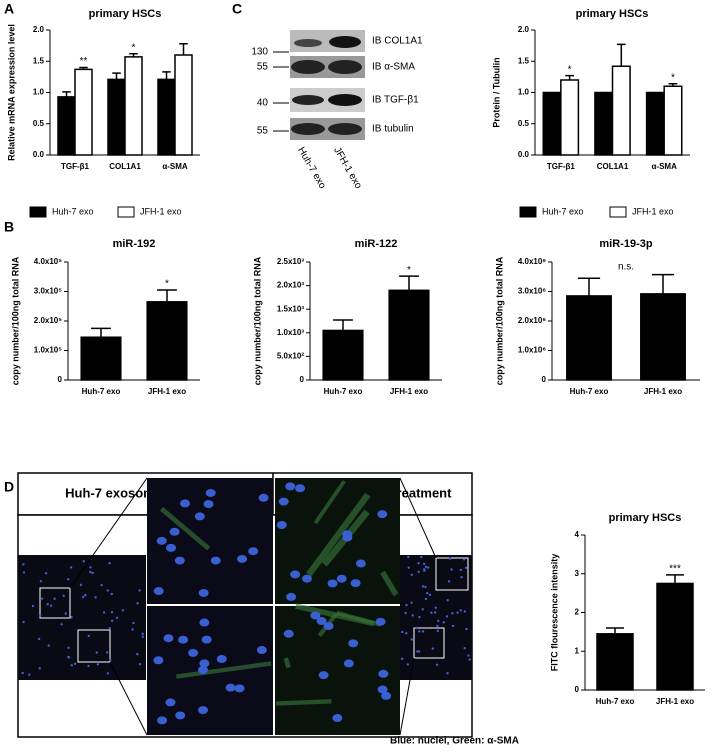 This screenshot has height=754, width=724. What do you see at coordinates (11, 92) in the screenshot?
I see `y-axis-label: Relative mRNA expression level` at bounding box center [11, 92].